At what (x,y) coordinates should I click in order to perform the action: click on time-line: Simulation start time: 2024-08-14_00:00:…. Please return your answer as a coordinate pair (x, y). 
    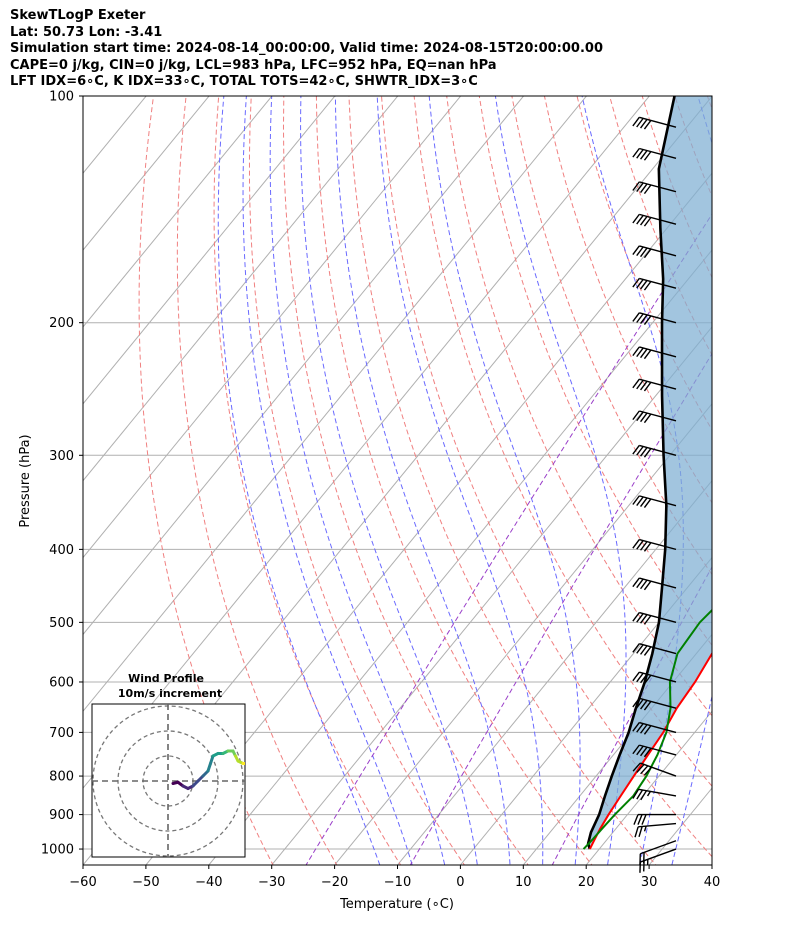
    Looking at the image, I should click on (306, 48).